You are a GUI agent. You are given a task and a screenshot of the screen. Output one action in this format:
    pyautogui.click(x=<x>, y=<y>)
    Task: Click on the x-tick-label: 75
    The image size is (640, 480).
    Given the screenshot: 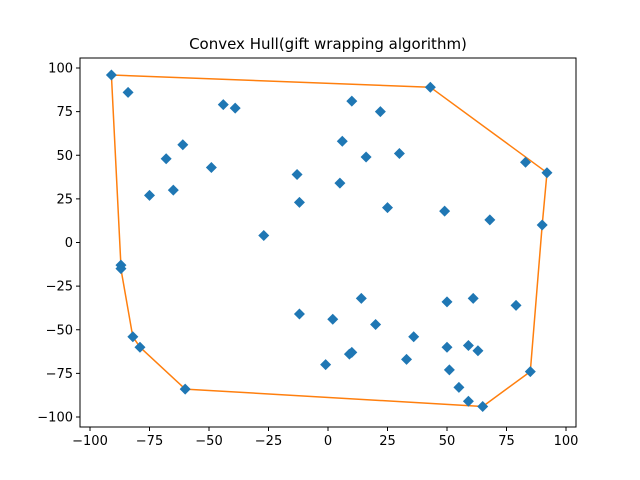 What is the action you would take?
    pyautogui.click(x=506, y=441)
    